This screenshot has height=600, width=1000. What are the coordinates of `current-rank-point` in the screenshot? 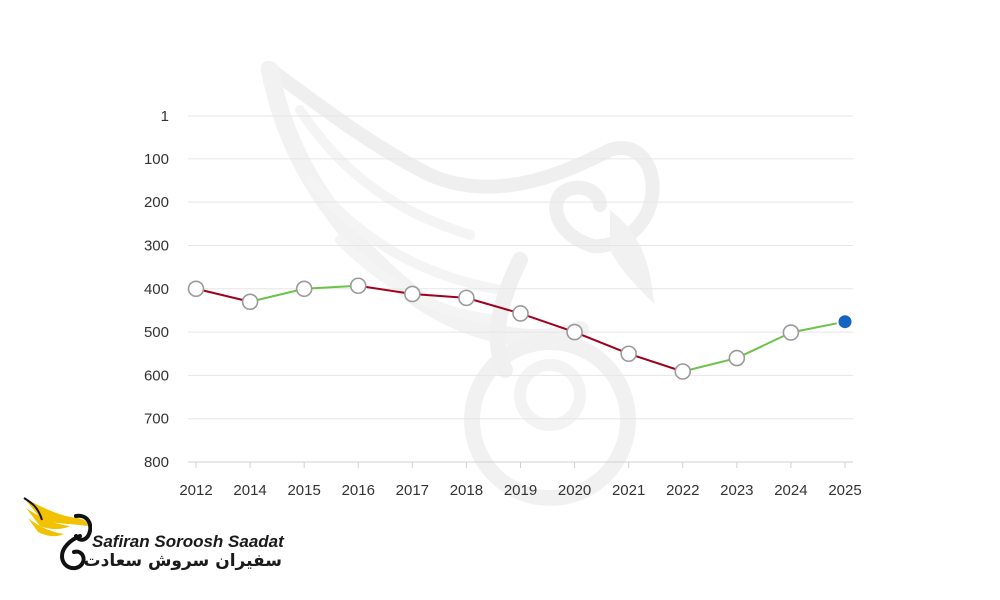 It's located at (845, 322).